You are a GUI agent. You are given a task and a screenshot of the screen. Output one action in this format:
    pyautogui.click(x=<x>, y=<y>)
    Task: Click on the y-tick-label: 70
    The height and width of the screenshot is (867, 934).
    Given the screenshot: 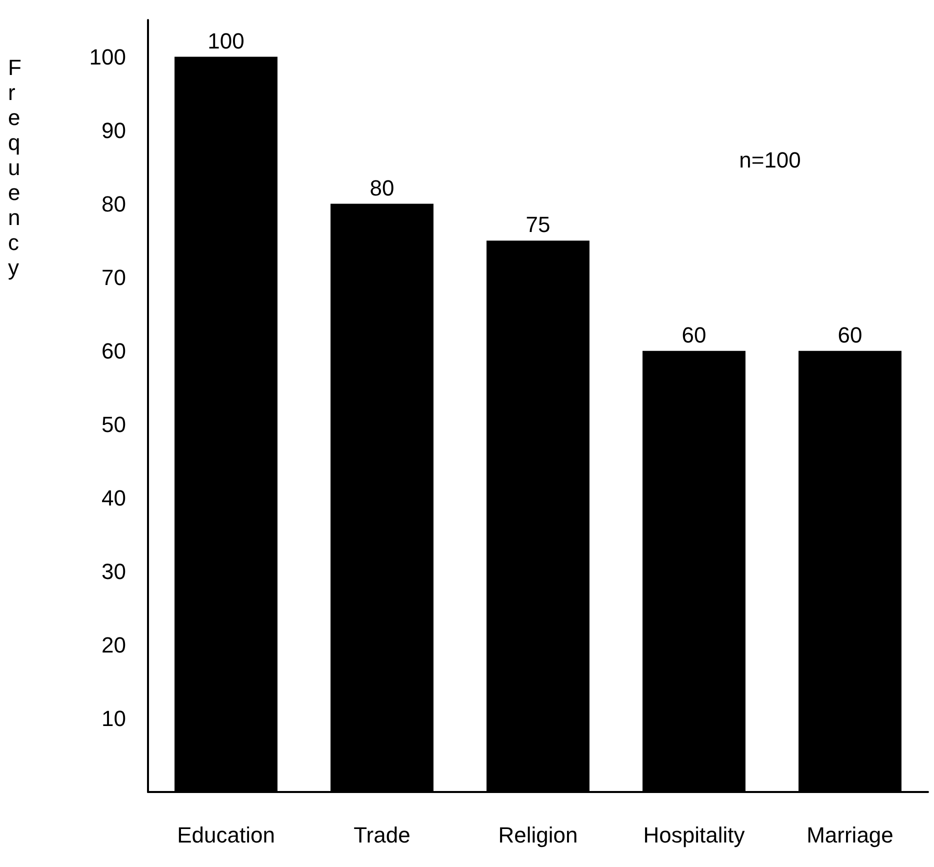 What is the action you would take?
    pyautogui.click(x=114, y=277)
    